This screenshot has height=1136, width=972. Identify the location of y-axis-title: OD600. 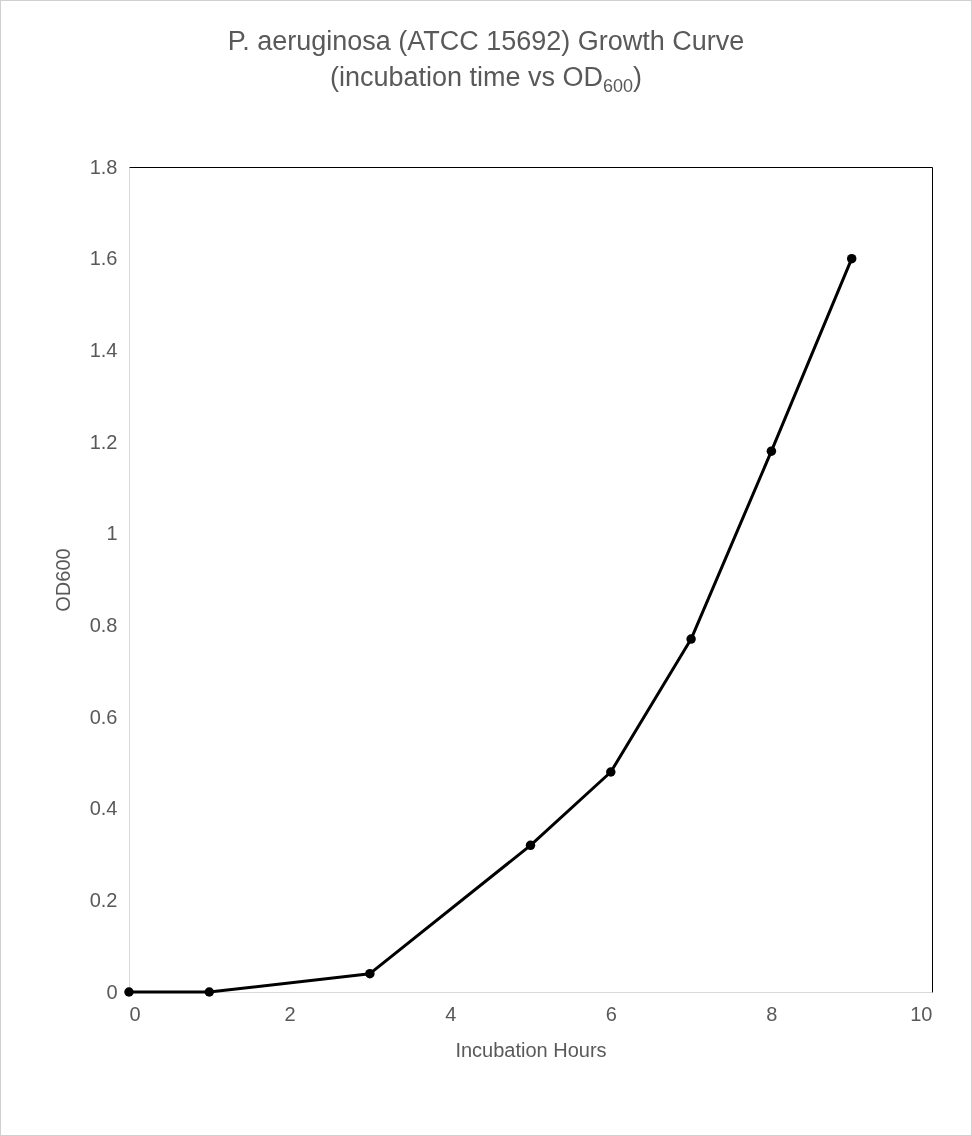
(62, 580).